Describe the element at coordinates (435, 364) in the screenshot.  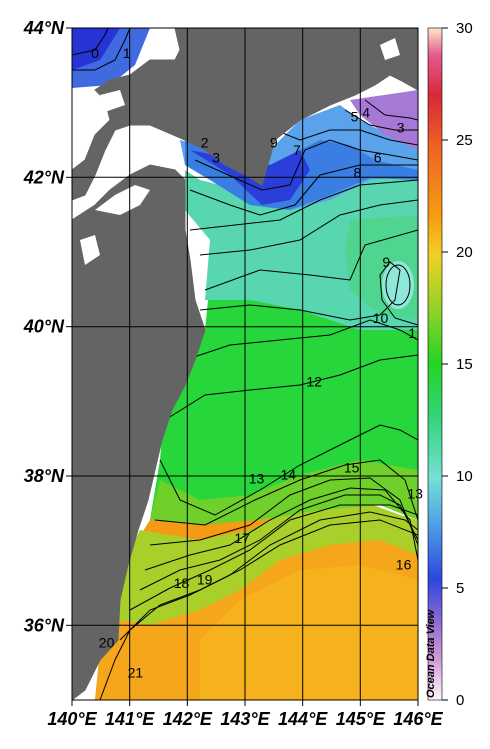
I see `colorbar-bar` at that location.